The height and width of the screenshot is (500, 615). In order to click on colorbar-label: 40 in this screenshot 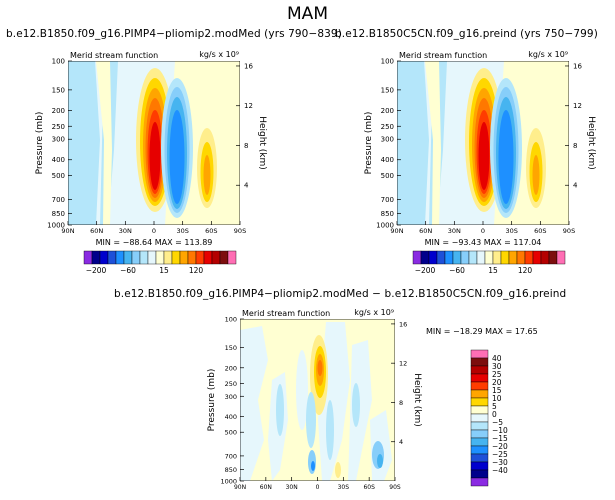, I will do `click(497, 358)`.